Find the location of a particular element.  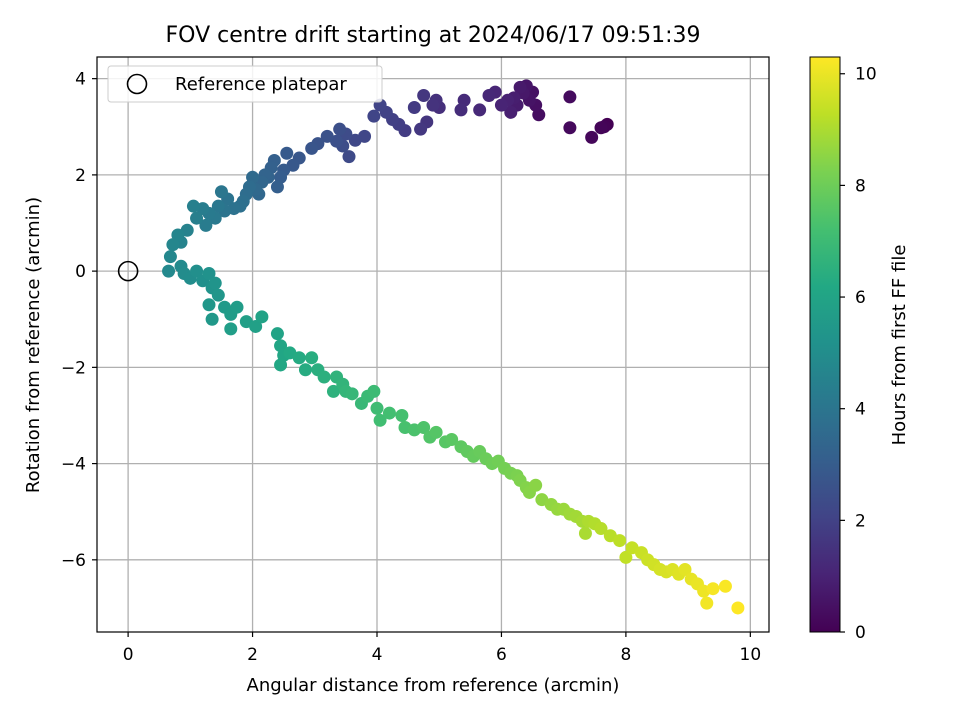

colorbar-label: Hours from first FF file is located at coordinates (899, 345).